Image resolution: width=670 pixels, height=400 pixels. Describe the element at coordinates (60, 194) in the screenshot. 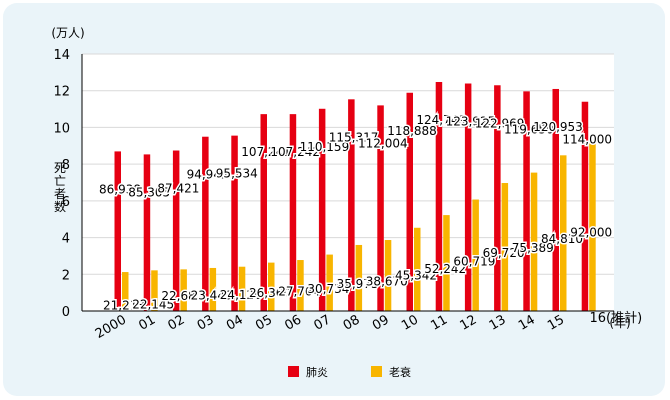

I see `y-axis-label-char: 者` at that location.